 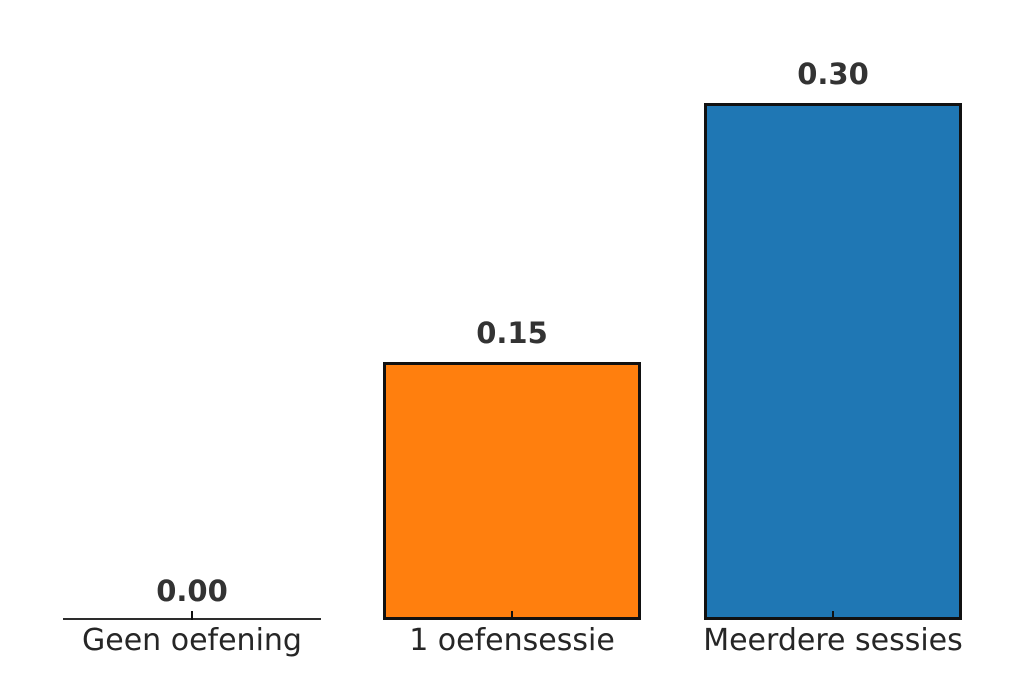 What do you see at coordinates (512, 491) in the screenshot?
I see `bar-1-oefensessie` at bounding box center [512, 491].